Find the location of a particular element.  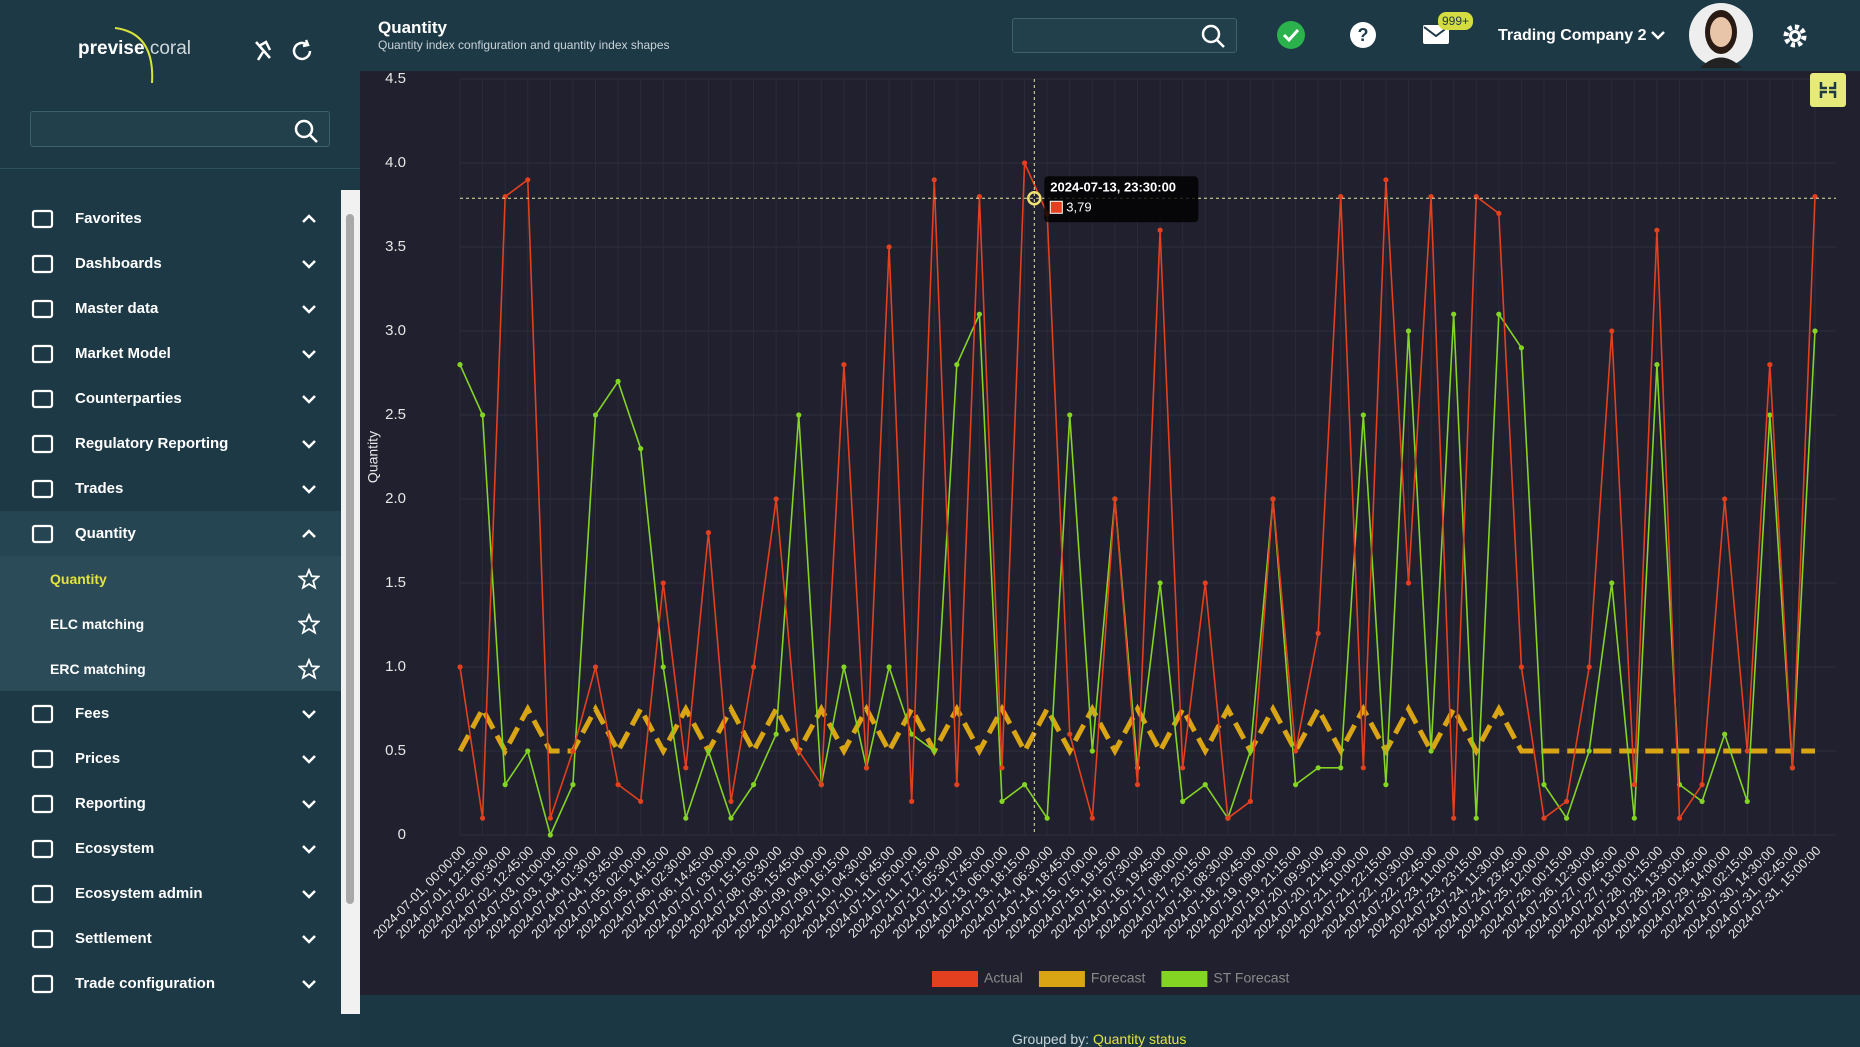

logo: previse coral is located at coordinates (134, 49).